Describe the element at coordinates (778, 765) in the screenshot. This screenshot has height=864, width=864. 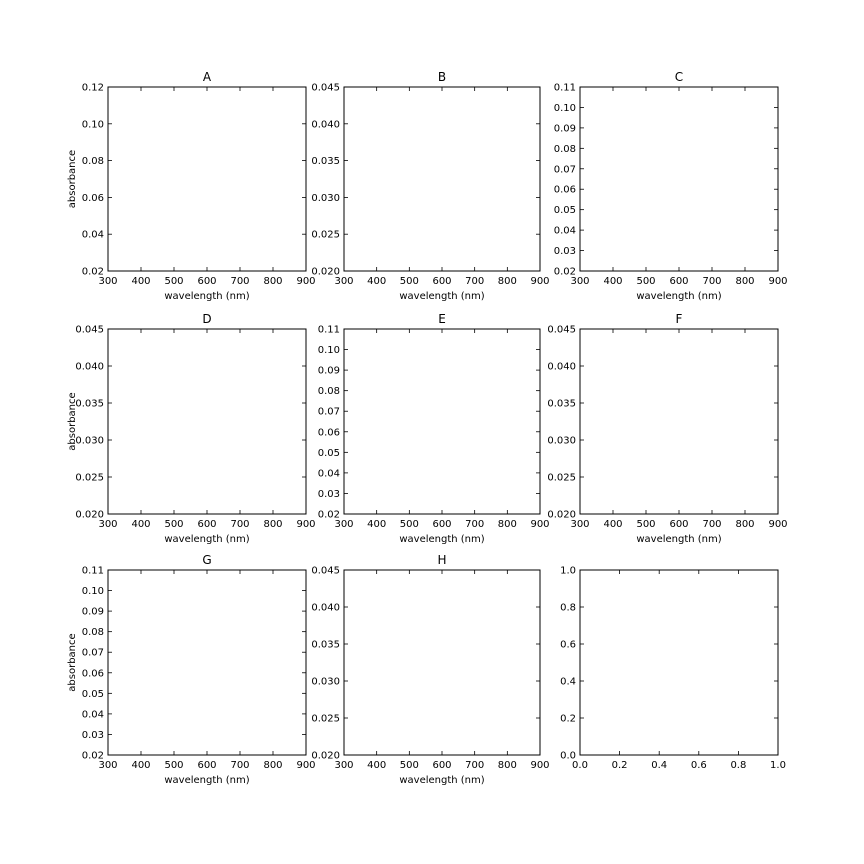
I see `x-tick-label: 1.0` at that location.